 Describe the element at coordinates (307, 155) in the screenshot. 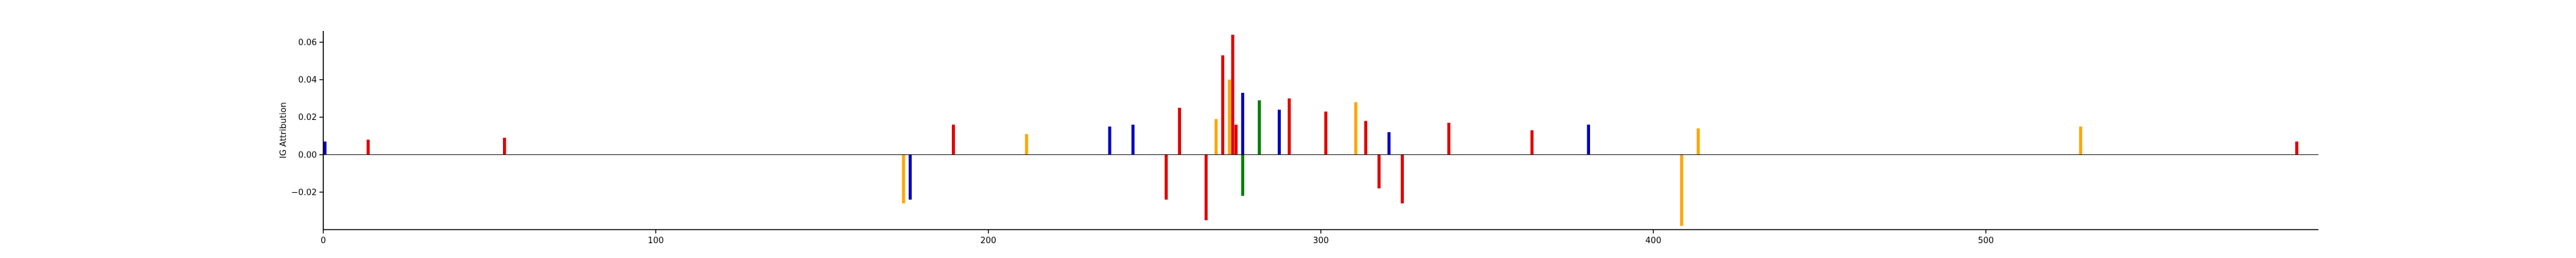

I see `y-tick-label: 0.00` at that location.